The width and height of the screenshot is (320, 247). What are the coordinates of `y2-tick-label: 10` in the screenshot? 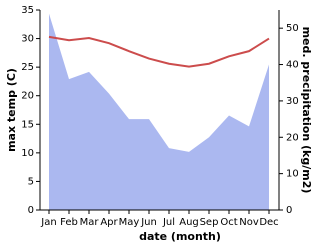 It's located at (292, 174).